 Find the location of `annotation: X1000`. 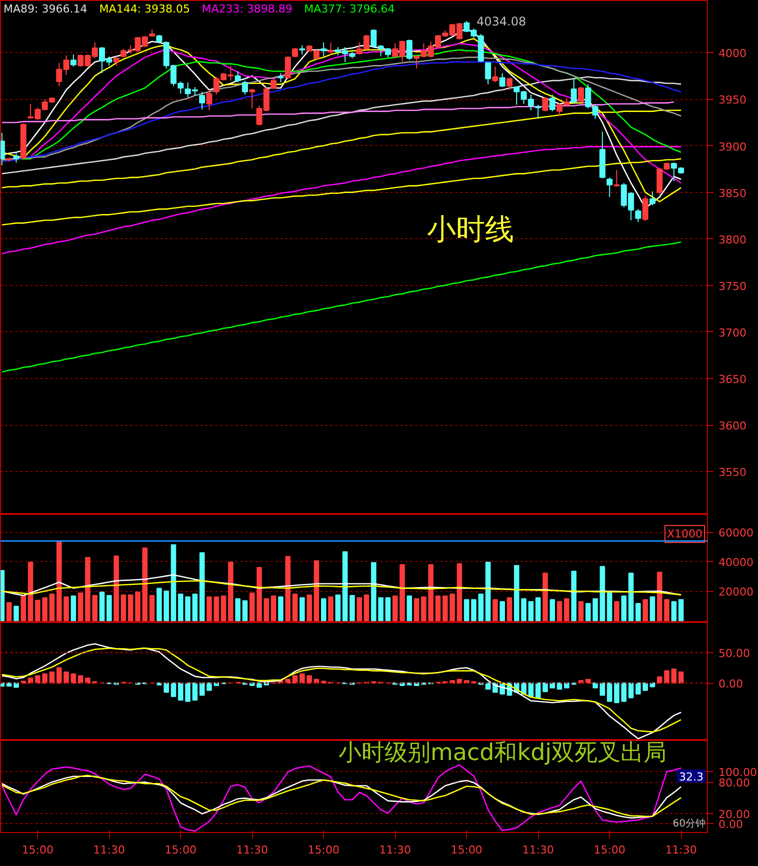

annotation: X1000 is located at coordinates (684, 534).